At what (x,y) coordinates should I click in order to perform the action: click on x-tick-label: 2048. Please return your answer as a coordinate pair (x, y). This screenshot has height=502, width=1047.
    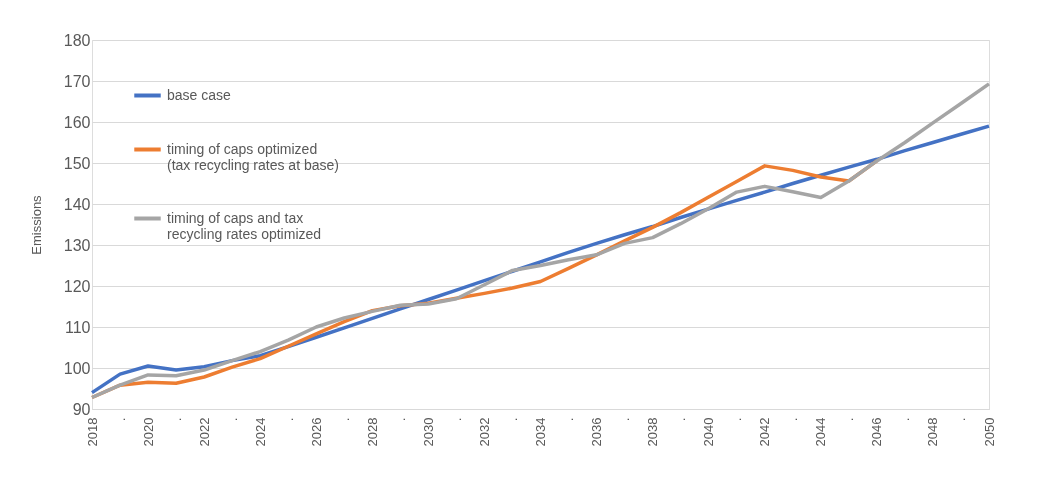
    Looking at the image, I should click on (933, 432).